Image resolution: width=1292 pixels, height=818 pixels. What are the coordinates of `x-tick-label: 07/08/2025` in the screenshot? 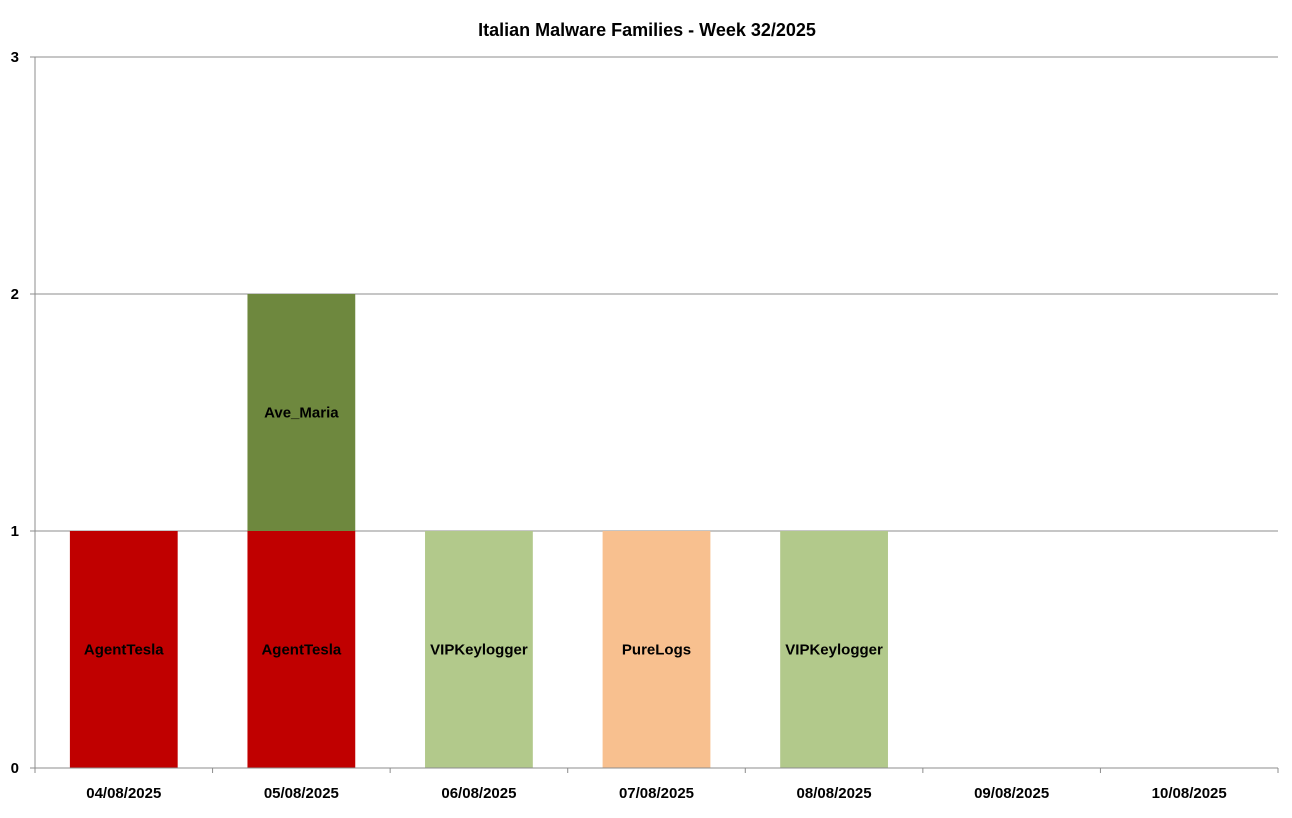 It's located at (656, 793).